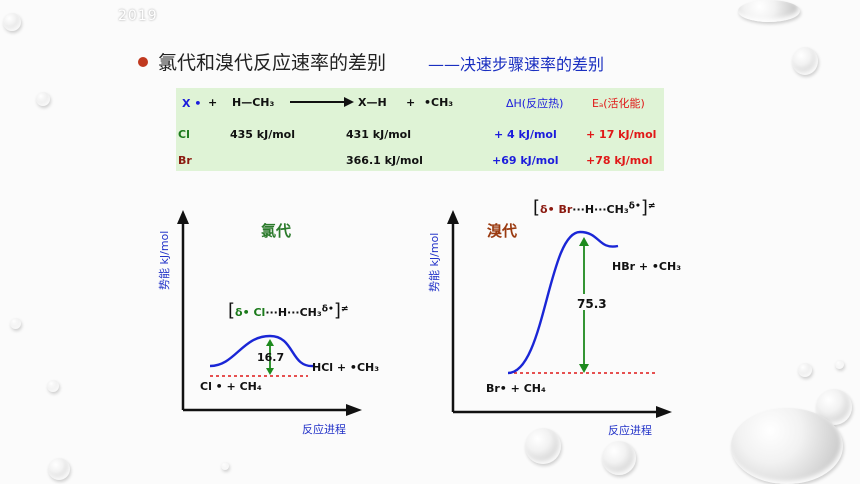 This screenshot has height=484, width=860. Describe the element at coordinates (516, 64) in the screenshot. I see `slide-subheading: ——决速步骤速率的差别` at that location.